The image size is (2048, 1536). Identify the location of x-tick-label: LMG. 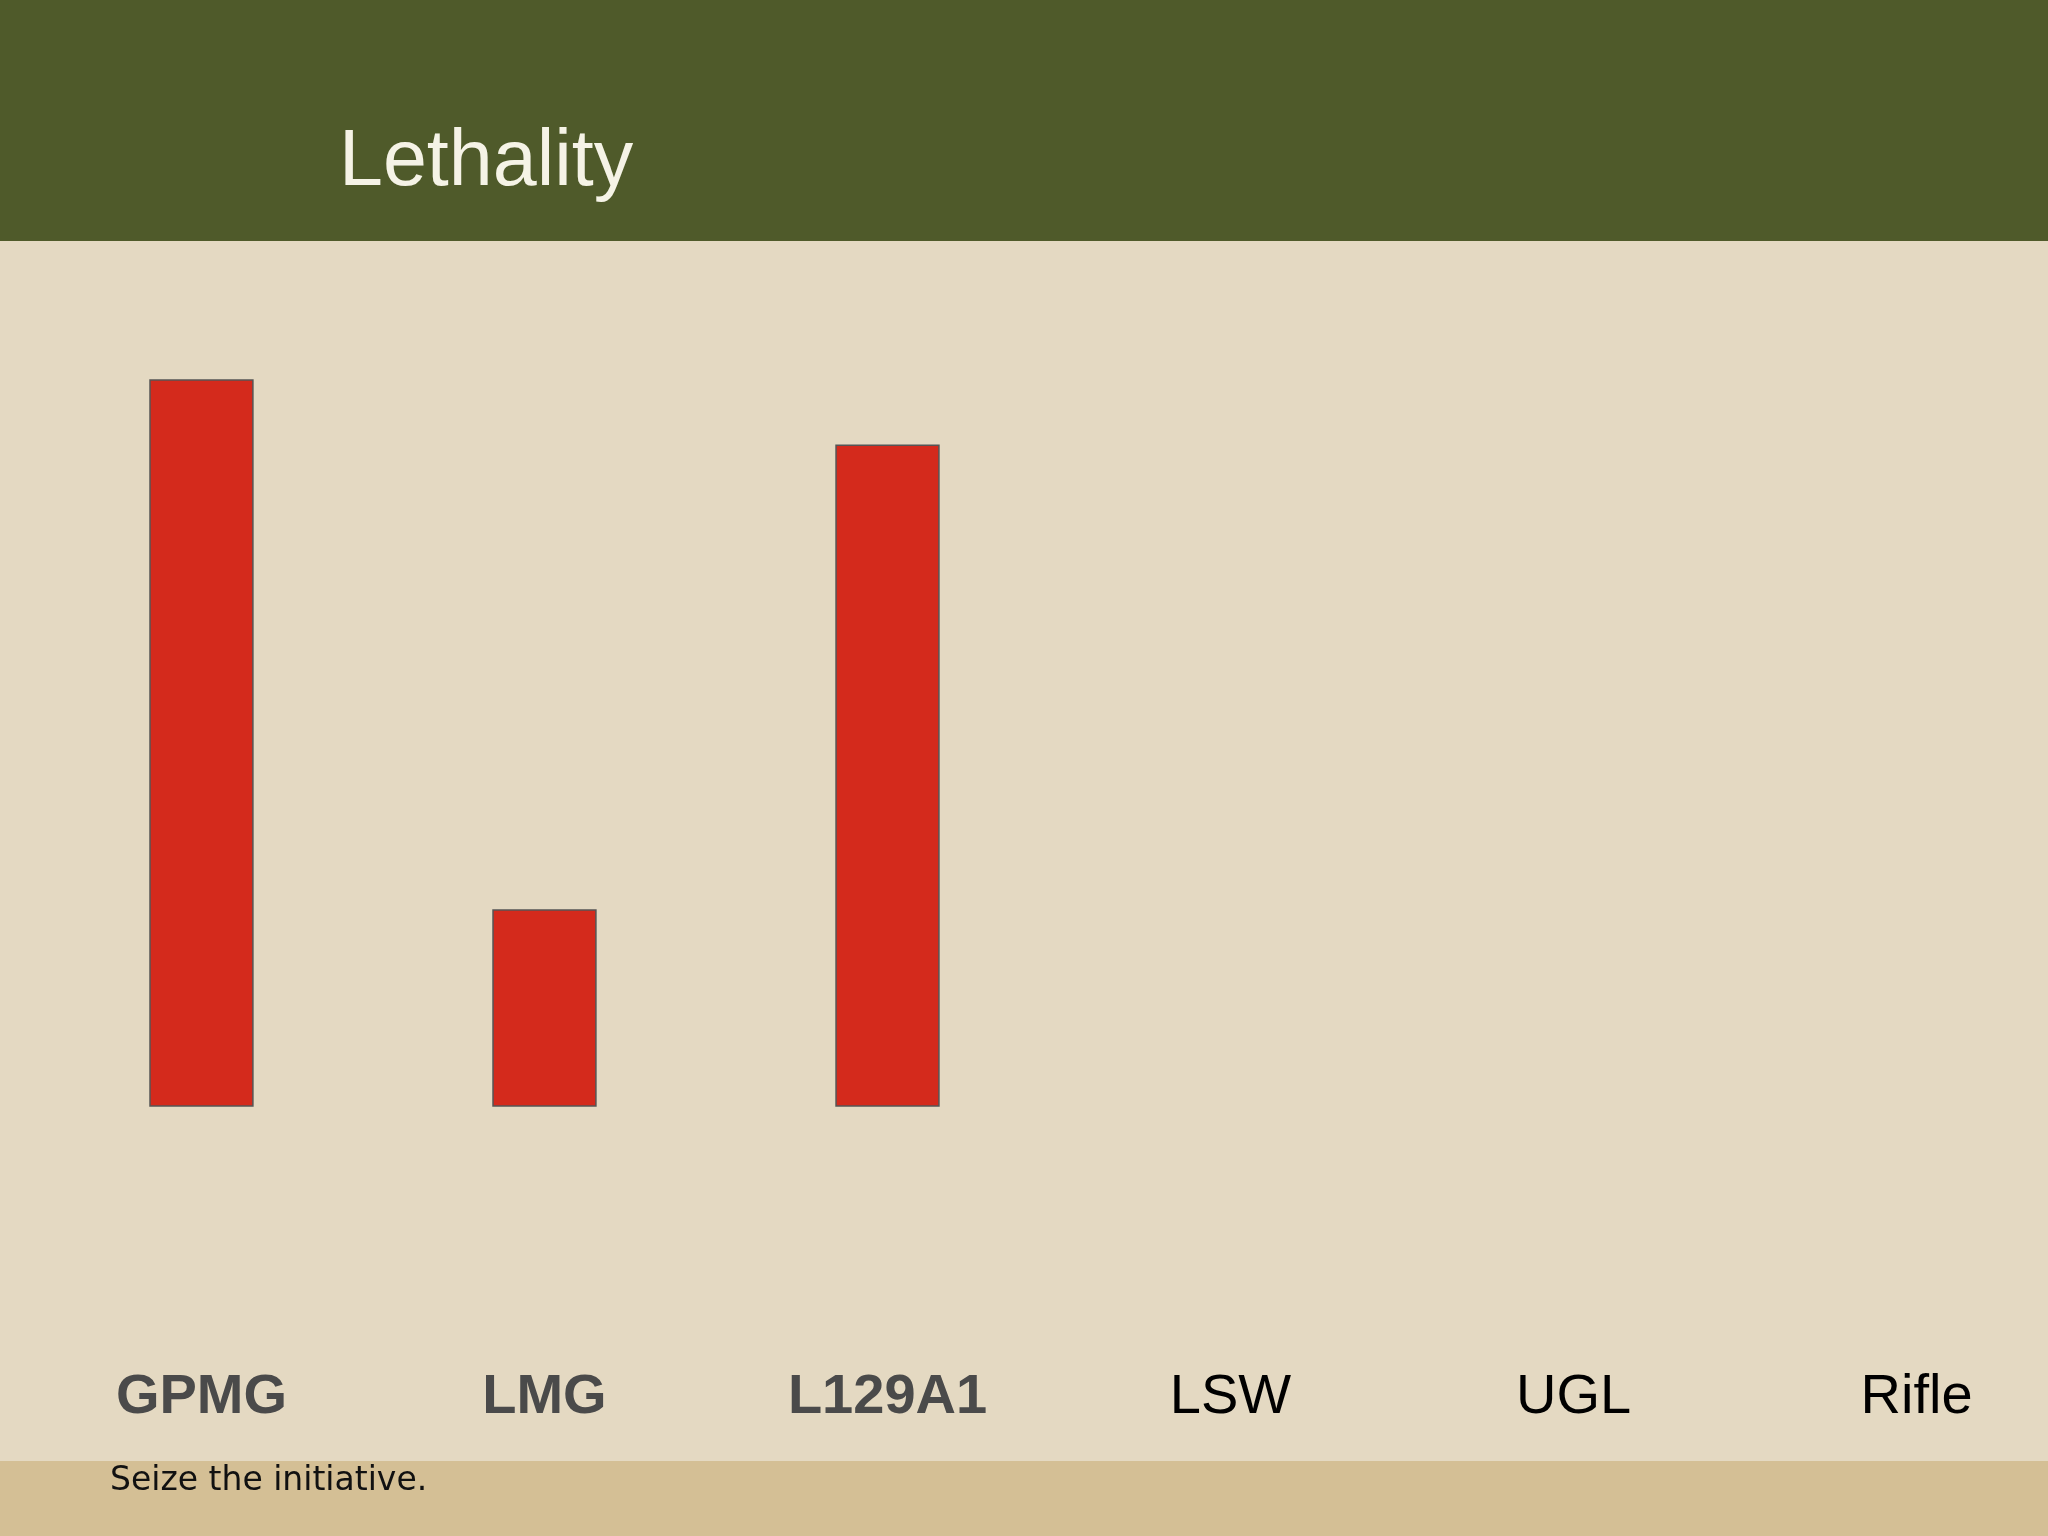
(544, 1393).